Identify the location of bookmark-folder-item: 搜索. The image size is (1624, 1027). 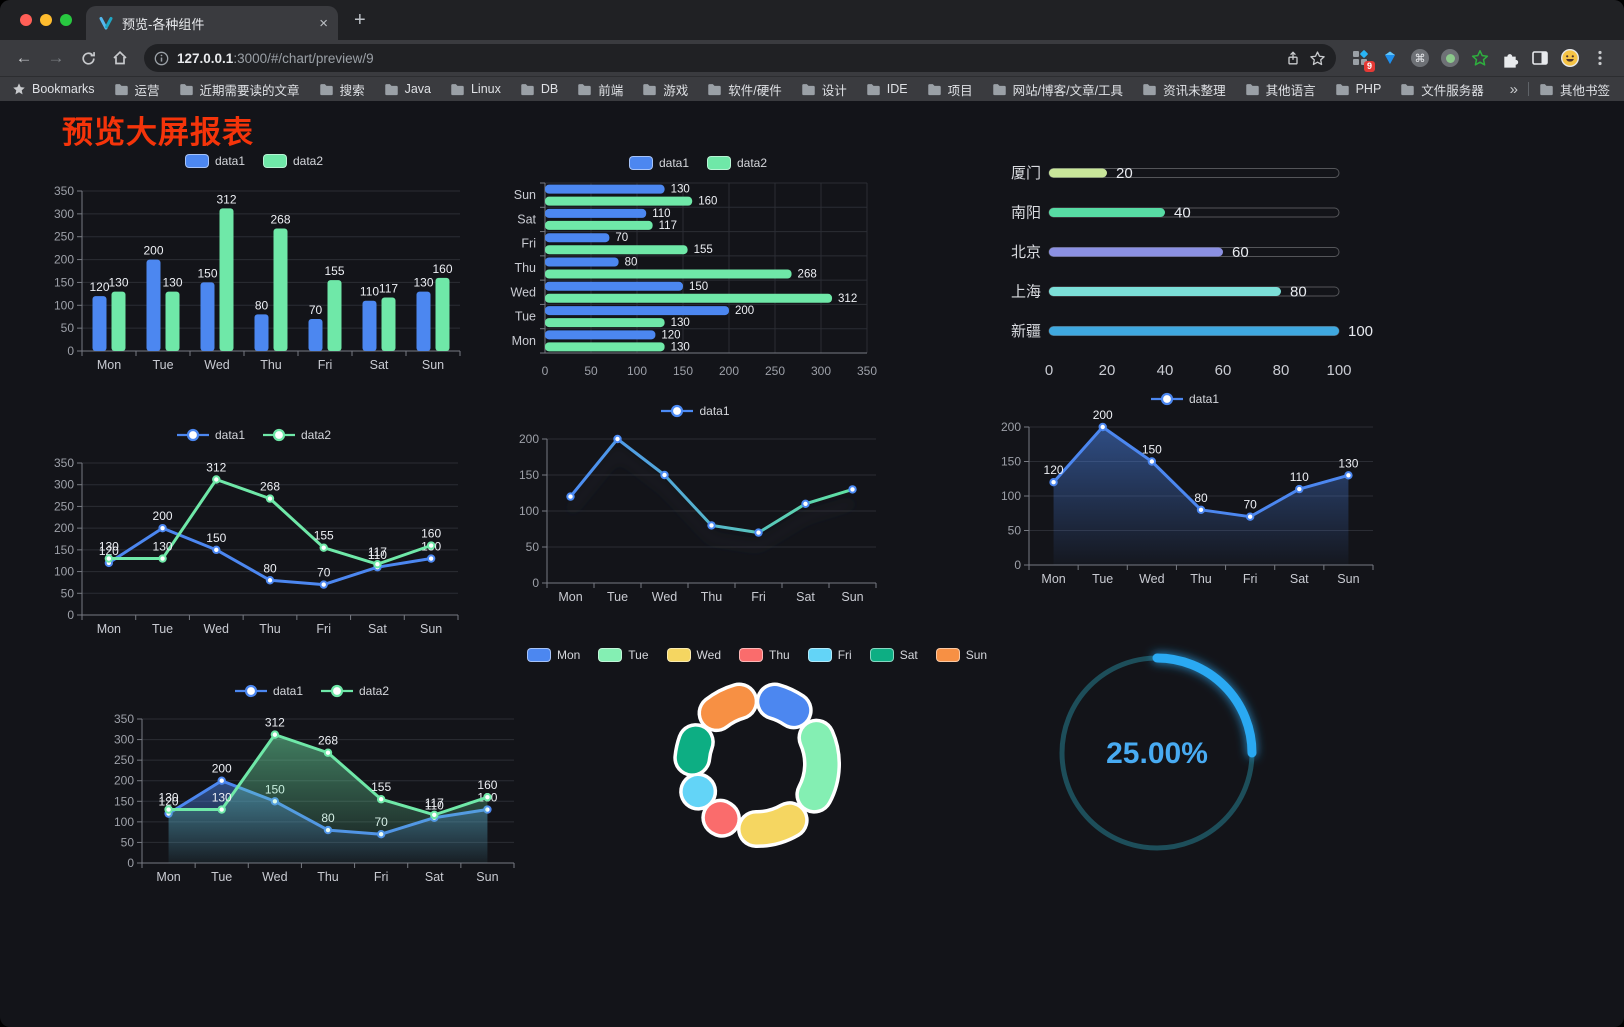
(342, 89).